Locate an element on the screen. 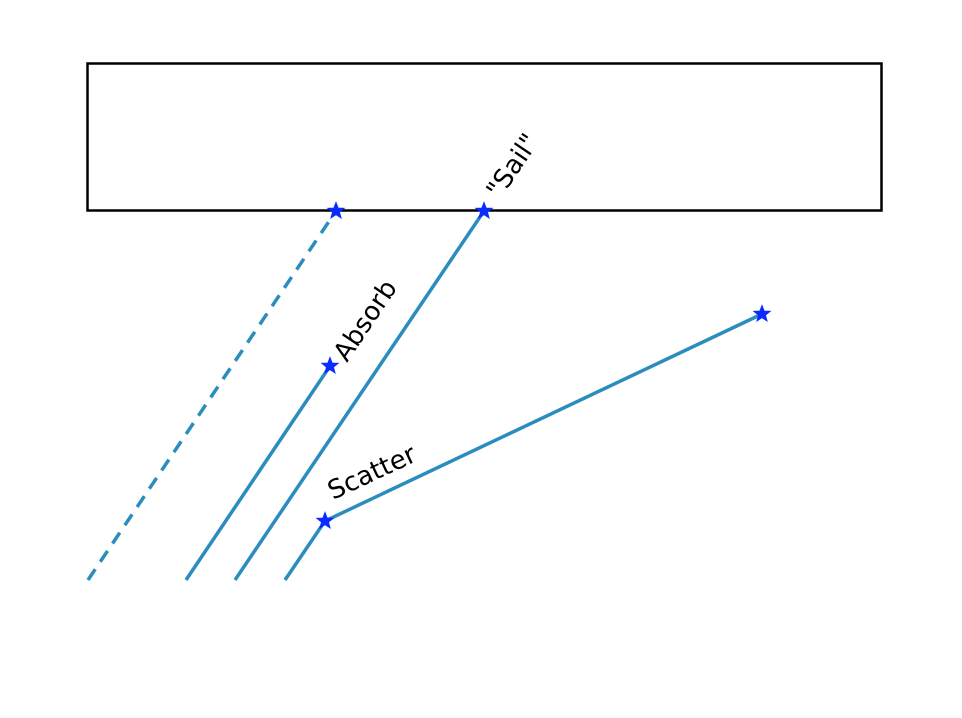 The height and width of the screenshot is (718, 962). star-icon-unobstructed-entry is located at coordinates (336, 210).